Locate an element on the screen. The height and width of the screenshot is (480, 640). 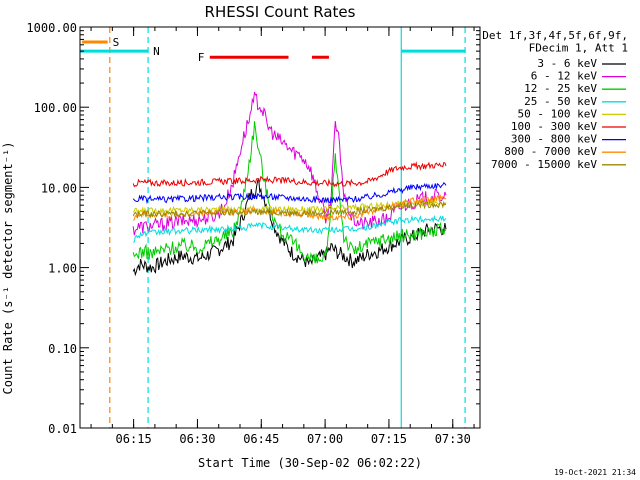
x-tick-label: 06:15 is located at coordinates (134, 439).